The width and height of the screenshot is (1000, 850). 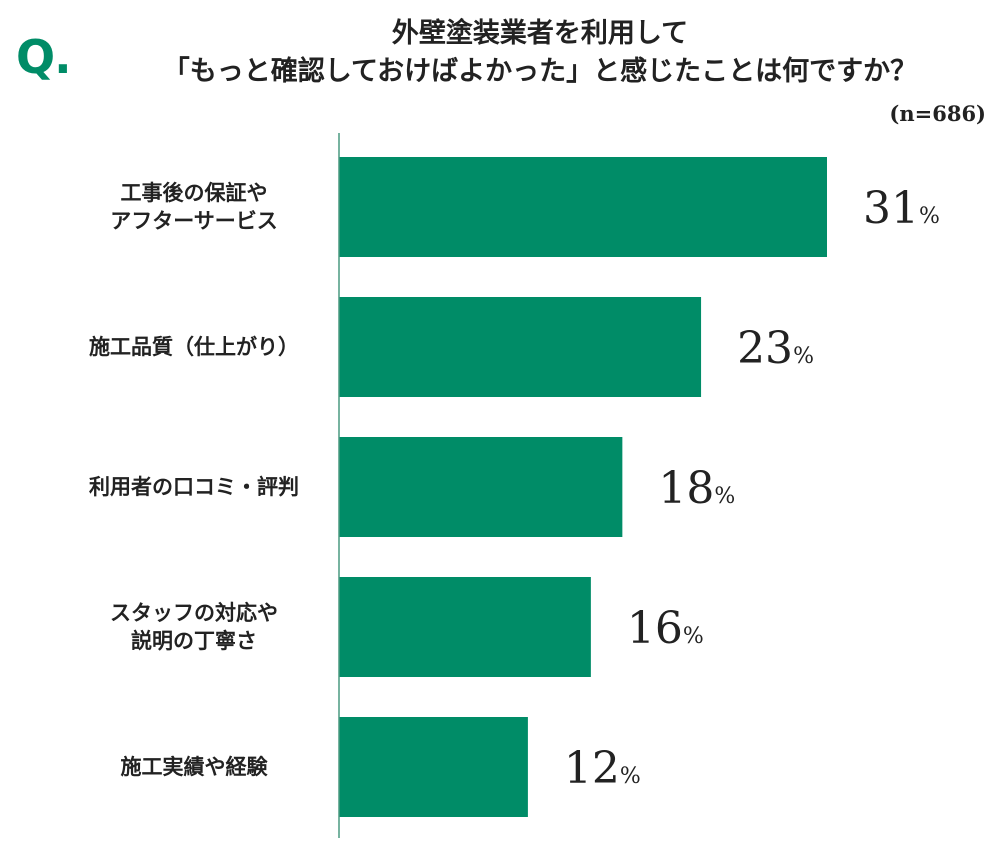 What do you see at coordinates (765, 348) in the screenshot?
I see `value-number: 23` at bounding box center [765, 348].